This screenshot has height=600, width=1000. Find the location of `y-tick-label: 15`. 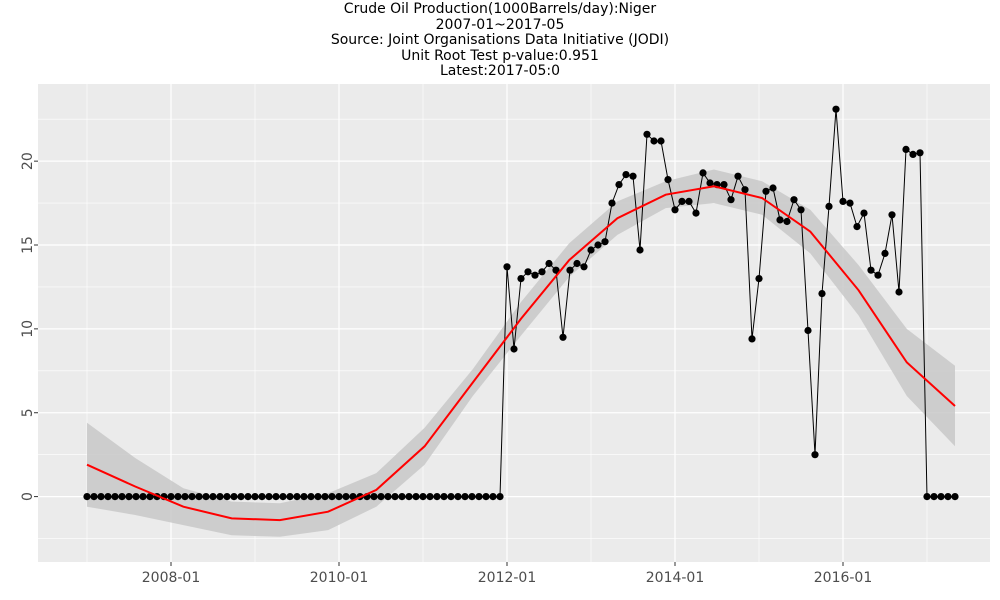

y-tick-label: 15 is located at coordinates (28, 245).